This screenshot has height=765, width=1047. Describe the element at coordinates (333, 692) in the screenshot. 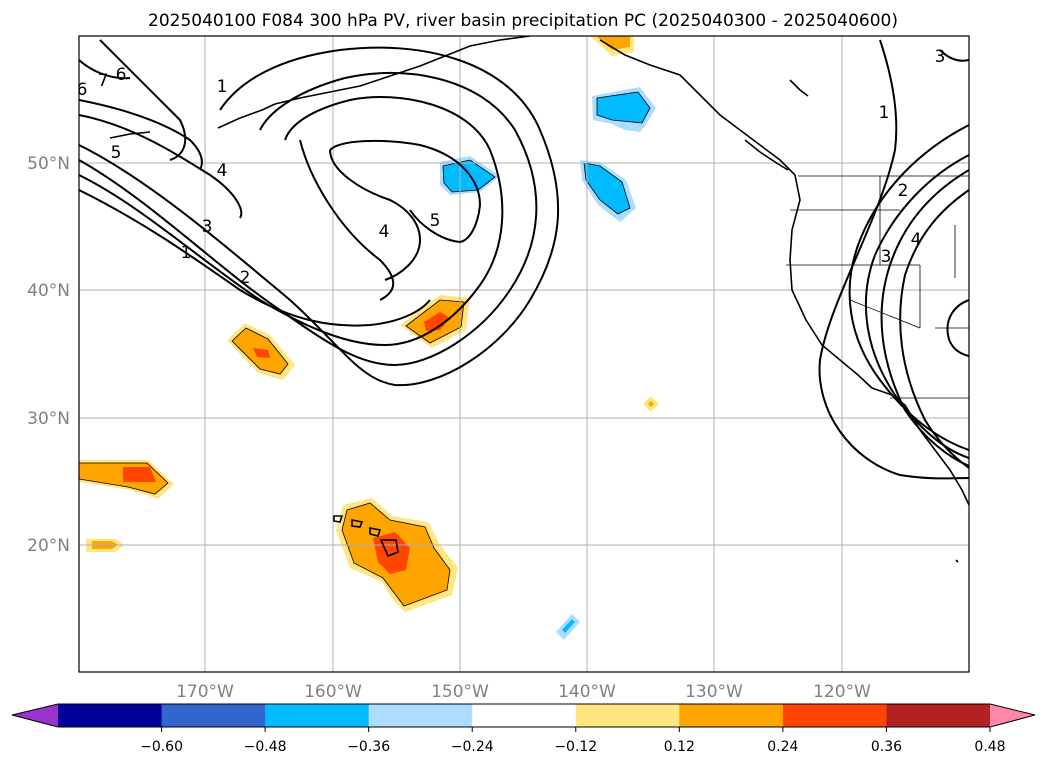

I see `lon-label-160w: 160°W` at that location.